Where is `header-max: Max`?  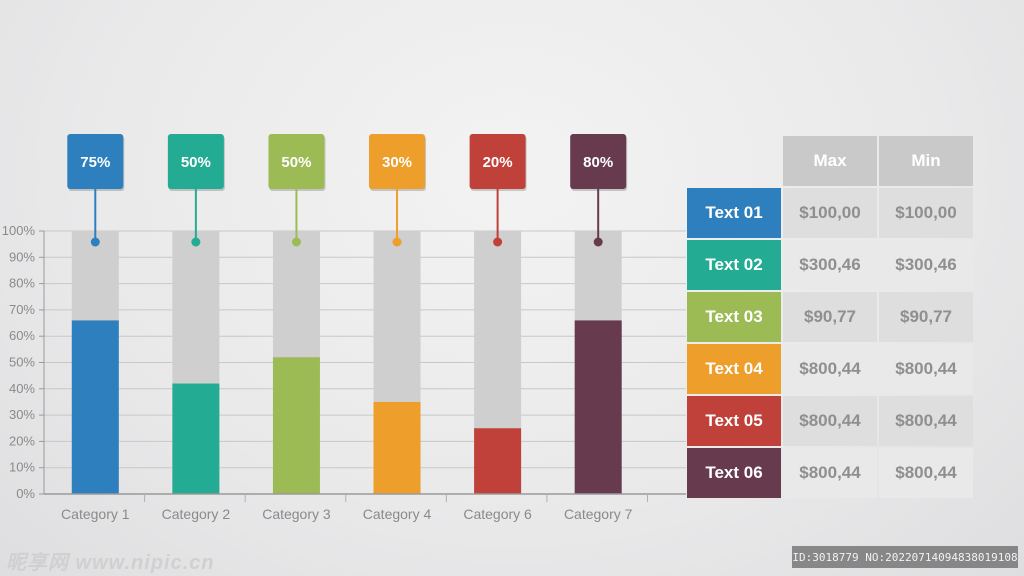
header-max: Max is located at coordinates (830, 161).